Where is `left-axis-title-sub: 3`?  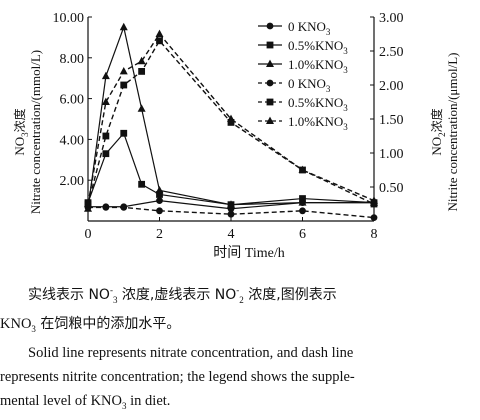 left-axis-title-sub: 3 is located at coordinates (25, 134).